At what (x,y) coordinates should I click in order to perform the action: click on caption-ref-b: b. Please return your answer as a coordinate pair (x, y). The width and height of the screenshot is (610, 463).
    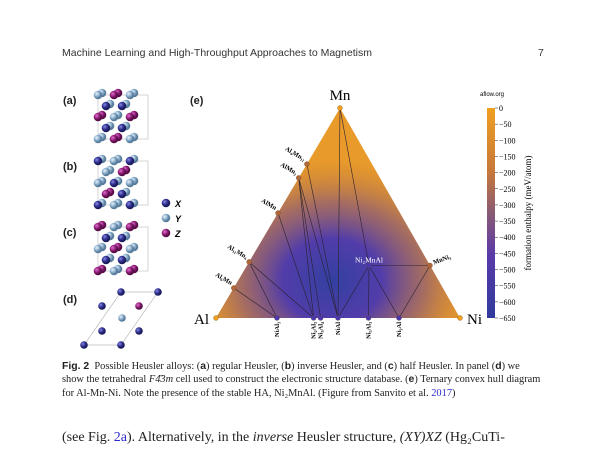
    Looking at the image, I should click on (288, 366).